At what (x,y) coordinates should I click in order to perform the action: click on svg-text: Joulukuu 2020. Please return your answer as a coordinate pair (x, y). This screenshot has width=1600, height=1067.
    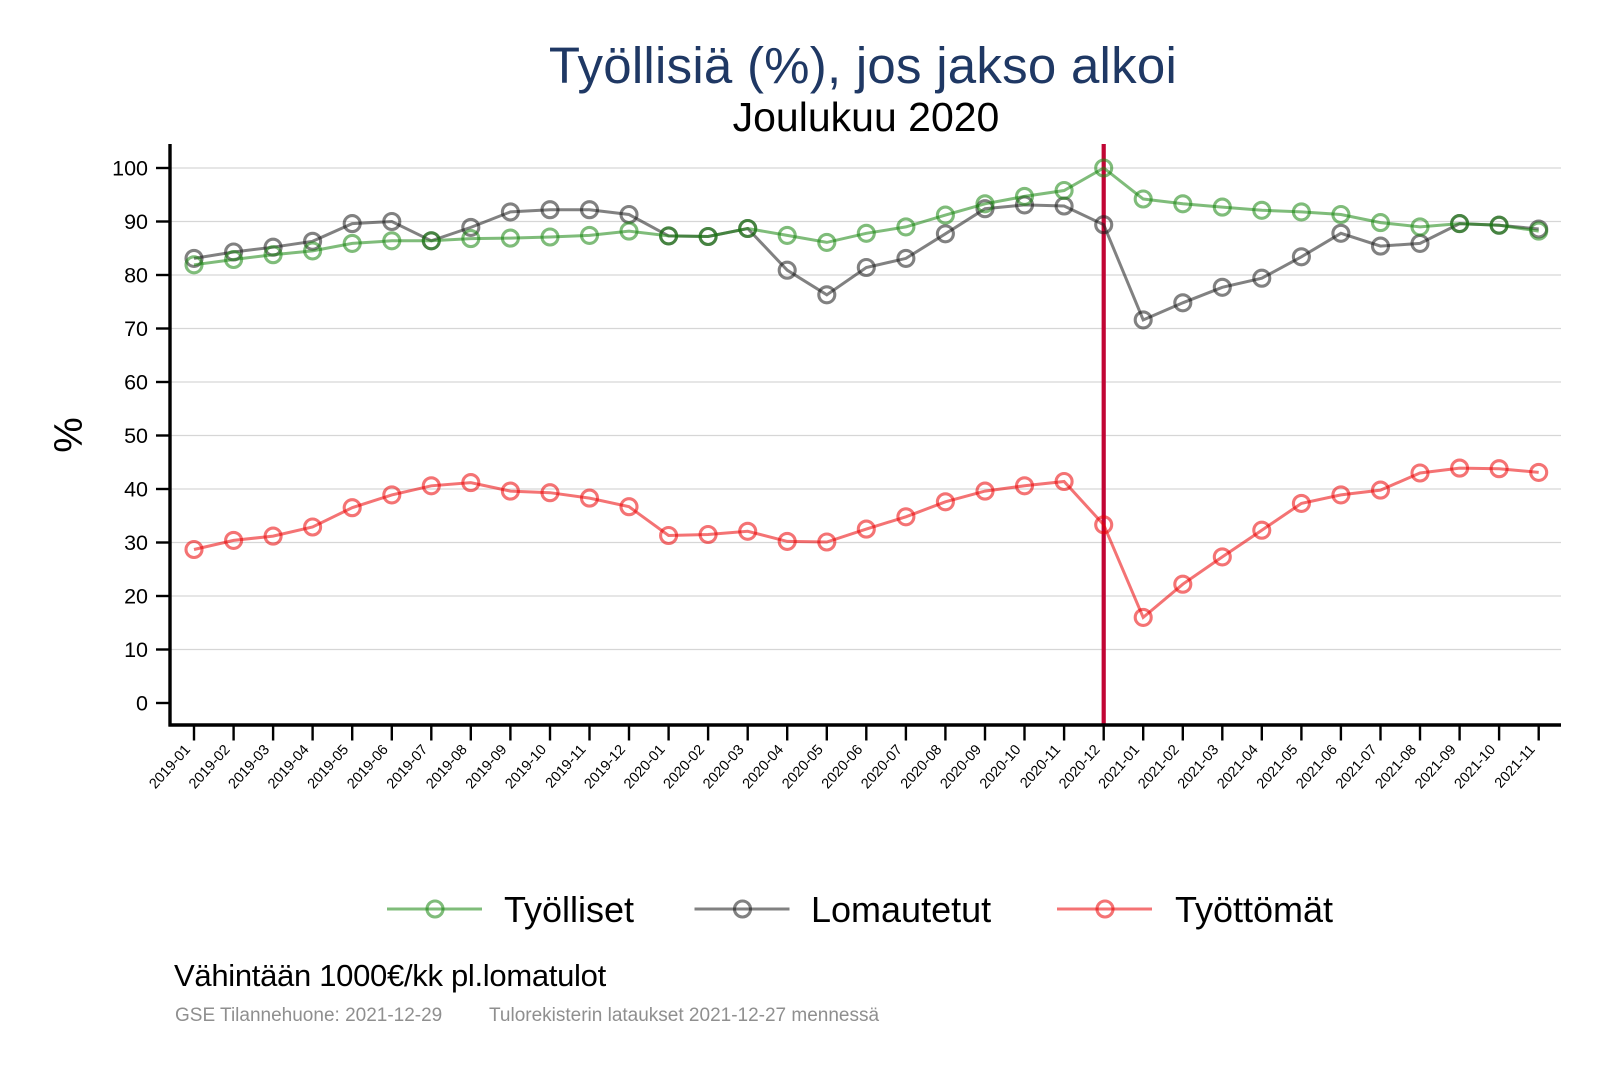
    Looking at the image, I should click on (866, 117).